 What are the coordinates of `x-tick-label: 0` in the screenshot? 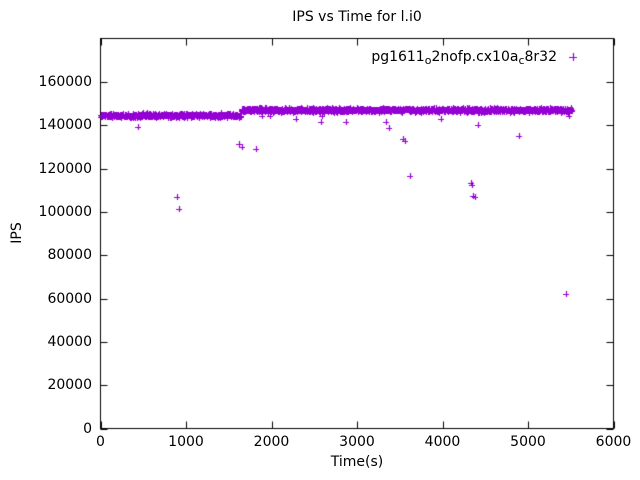 It's located at (100, 442).